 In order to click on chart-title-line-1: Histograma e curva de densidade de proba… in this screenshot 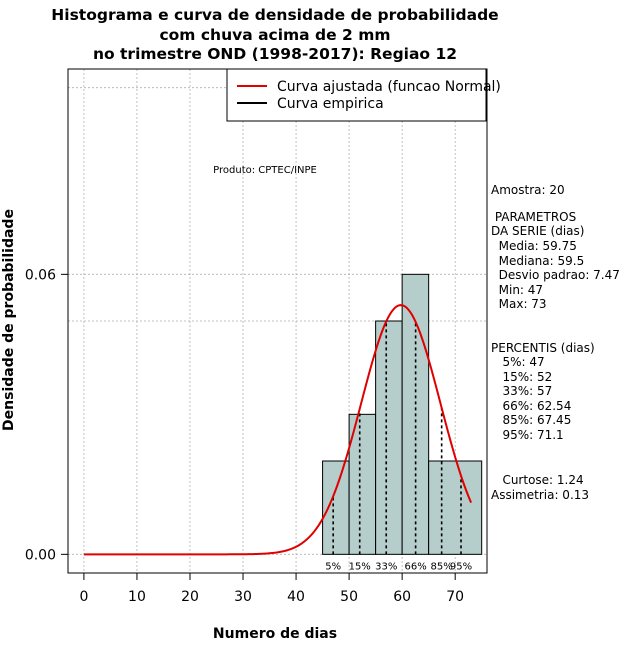, I will do `click(275, 15)`.